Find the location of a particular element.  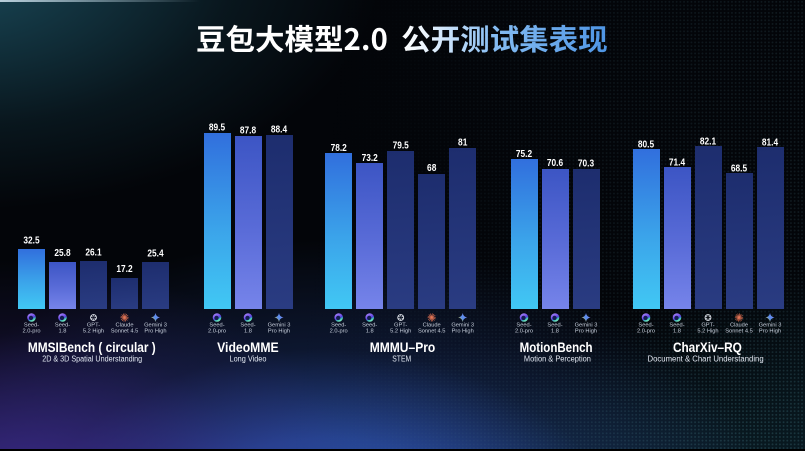

svg-text: MMMU–Pro is located at coordinates (403, 347).